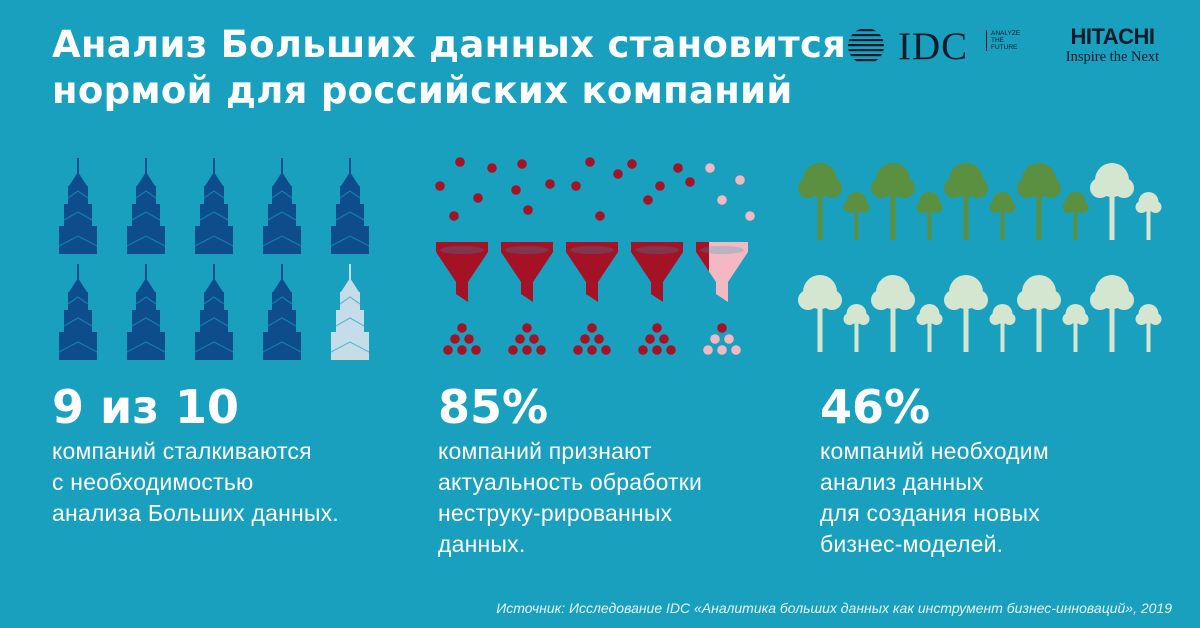 This screenshot has height=628, width=1200. I want to click on title-line-1: Анализ Больших данных становится, so click(449, 44).